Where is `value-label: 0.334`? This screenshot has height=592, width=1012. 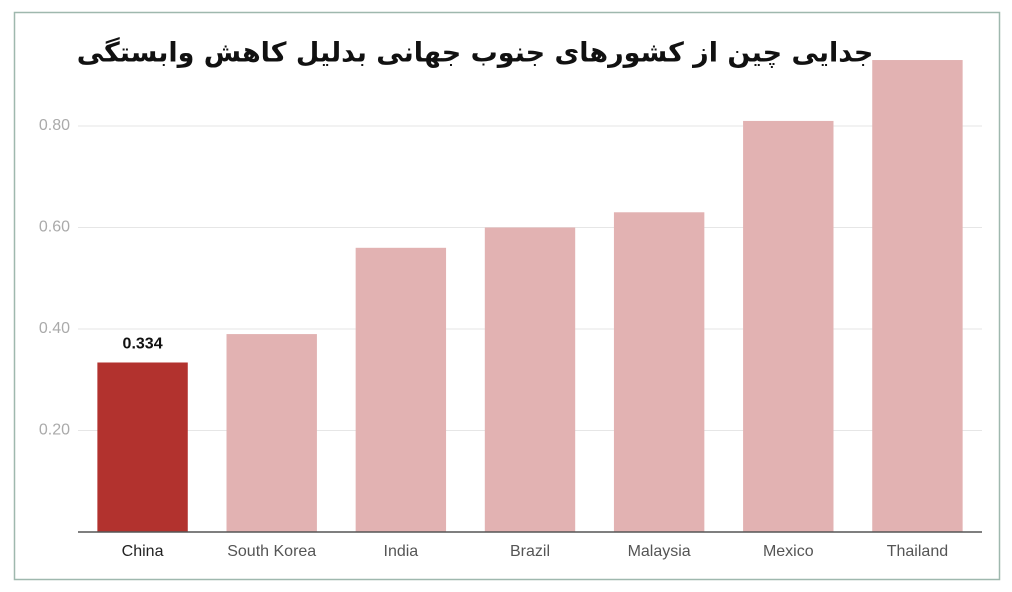
value-label: 0.334 is located at coordinates (143, 344).